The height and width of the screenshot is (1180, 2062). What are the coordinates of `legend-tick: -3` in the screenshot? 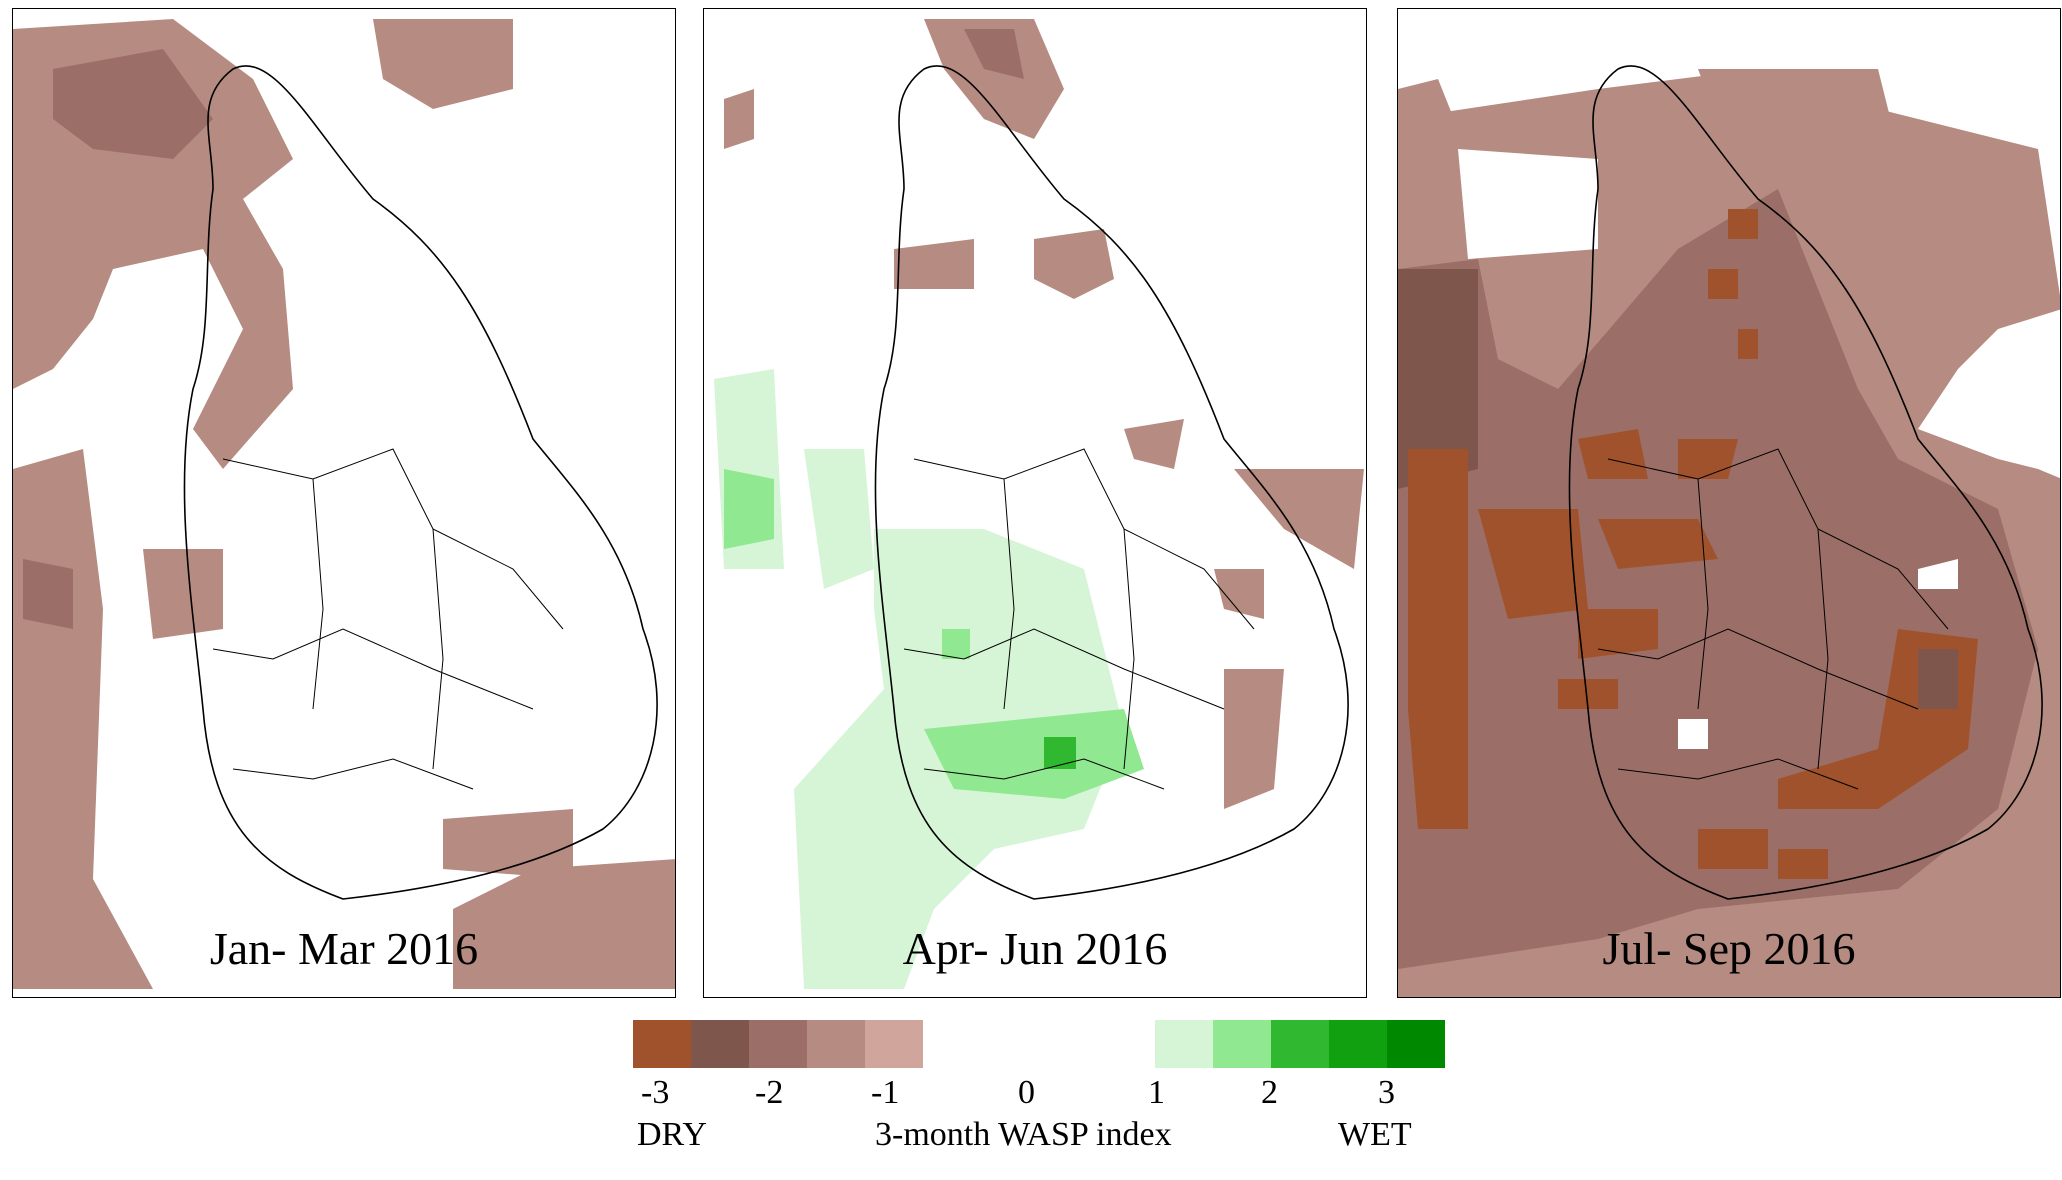 It's located at (655, 1092).